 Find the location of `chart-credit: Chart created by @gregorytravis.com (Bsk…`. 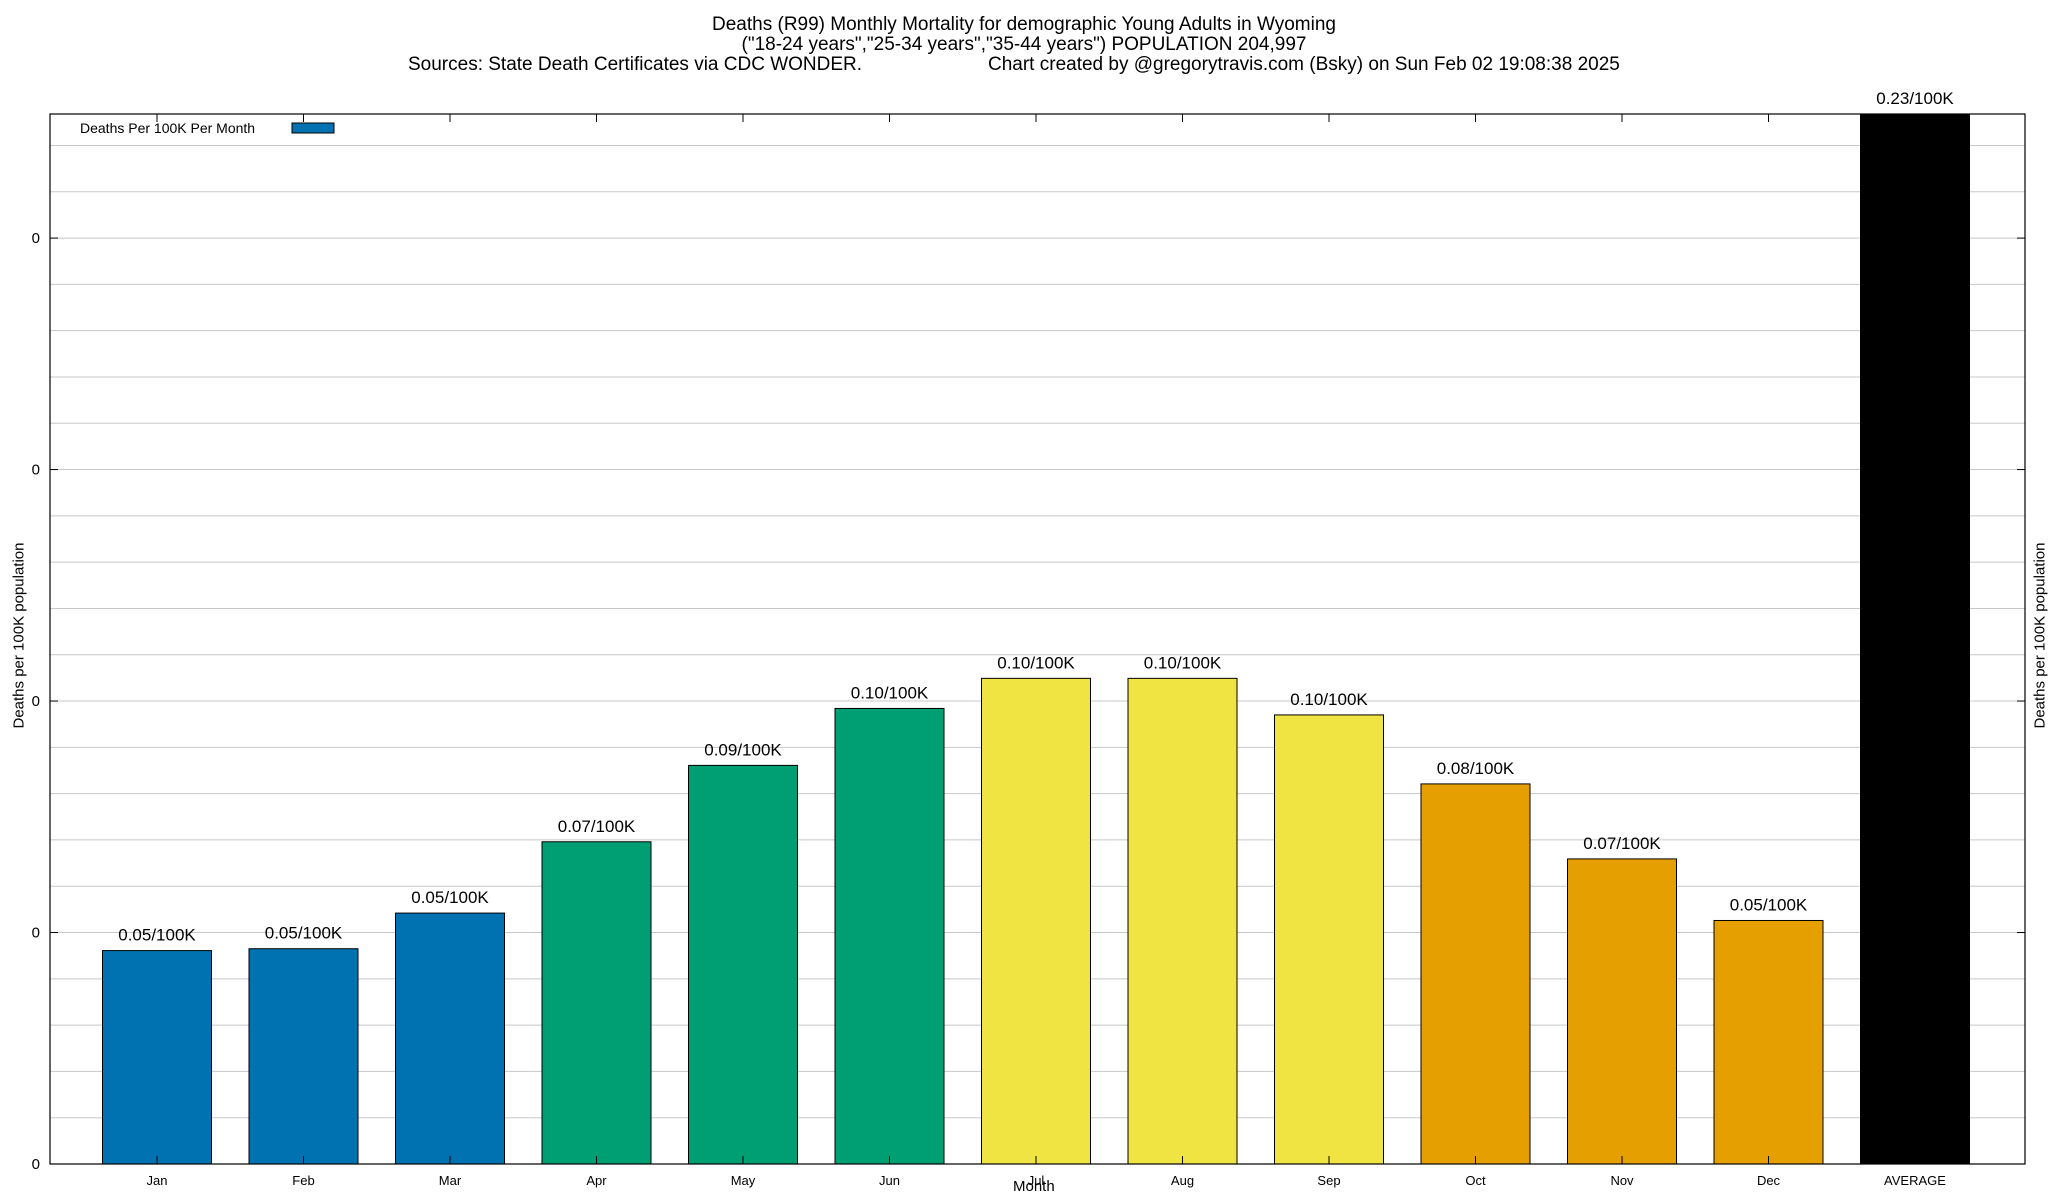

chart-credit: Chart created by @gregorytravis.com (Bsk… is located at coordinates (1304, 64).